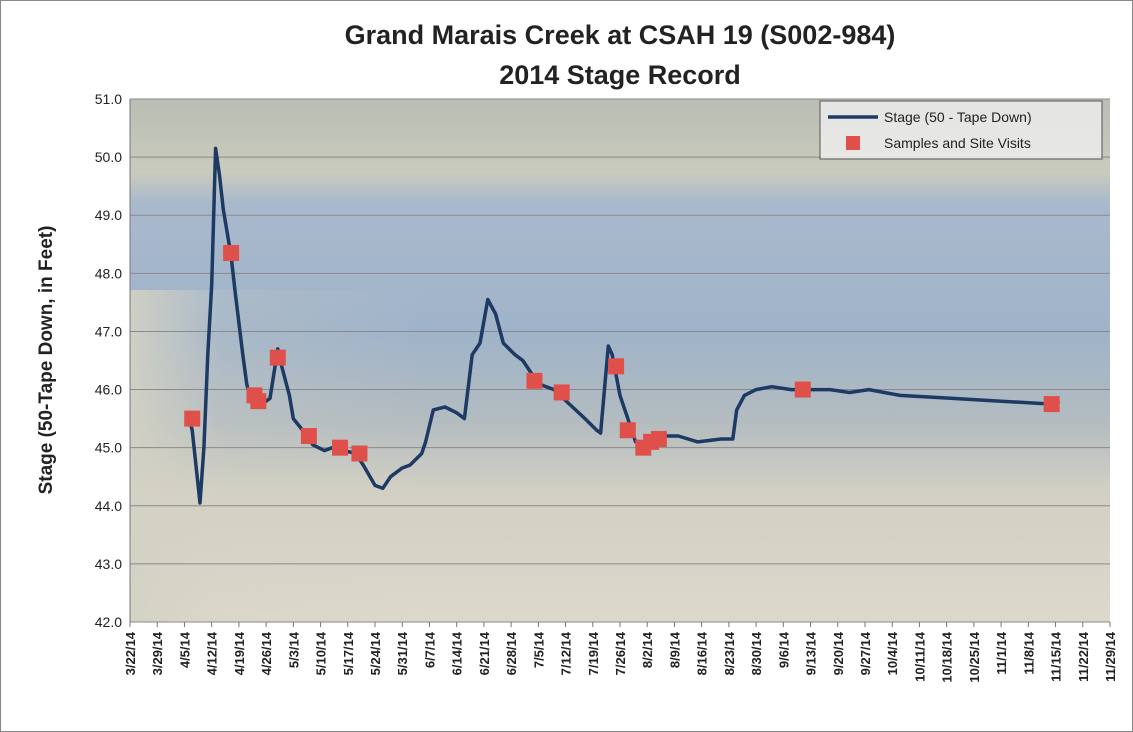 This screenshot has width=1133, height=732. What do you see at coordinates (321, 653) in the screenshot?
I see `x-tick-label: 5/10/14` at bounding box center [321, 653].